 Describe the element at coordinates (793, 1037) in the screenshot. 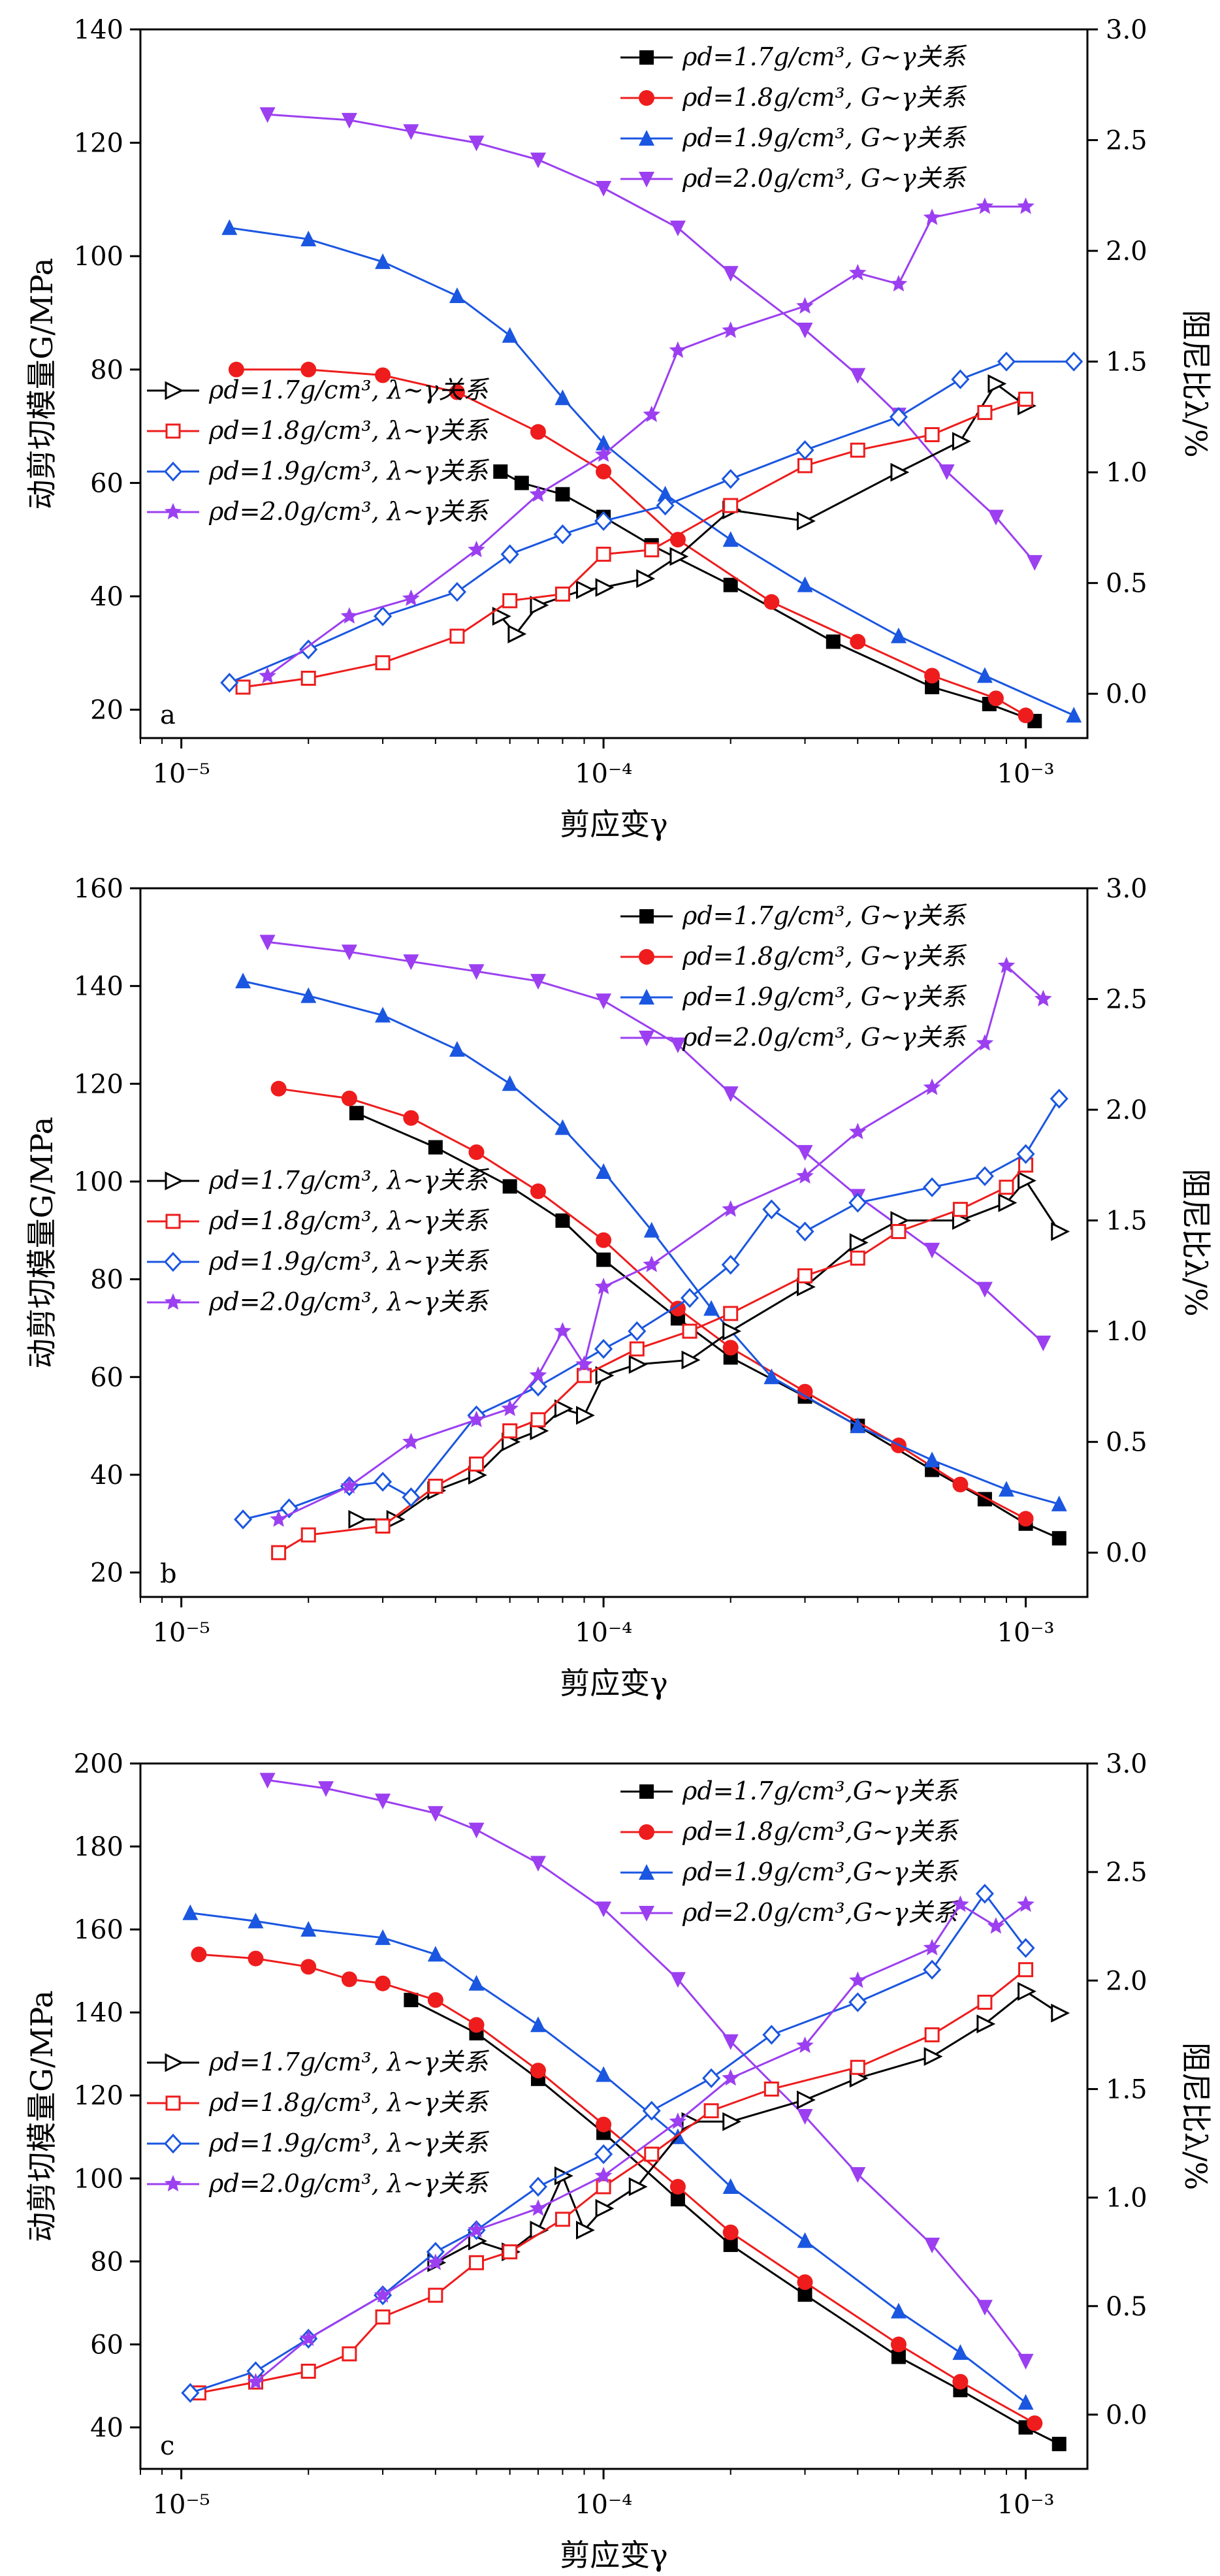

I see `legend-entry: ρd=2.0g/cm³, G~γ关系` at that location.